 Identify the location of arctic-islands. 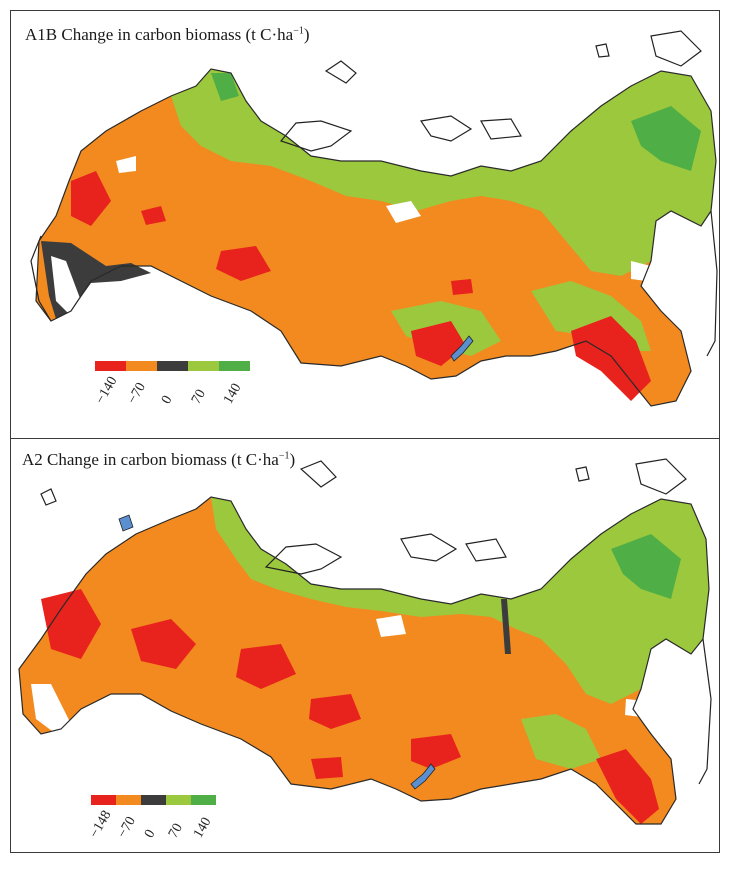
(363, 516).